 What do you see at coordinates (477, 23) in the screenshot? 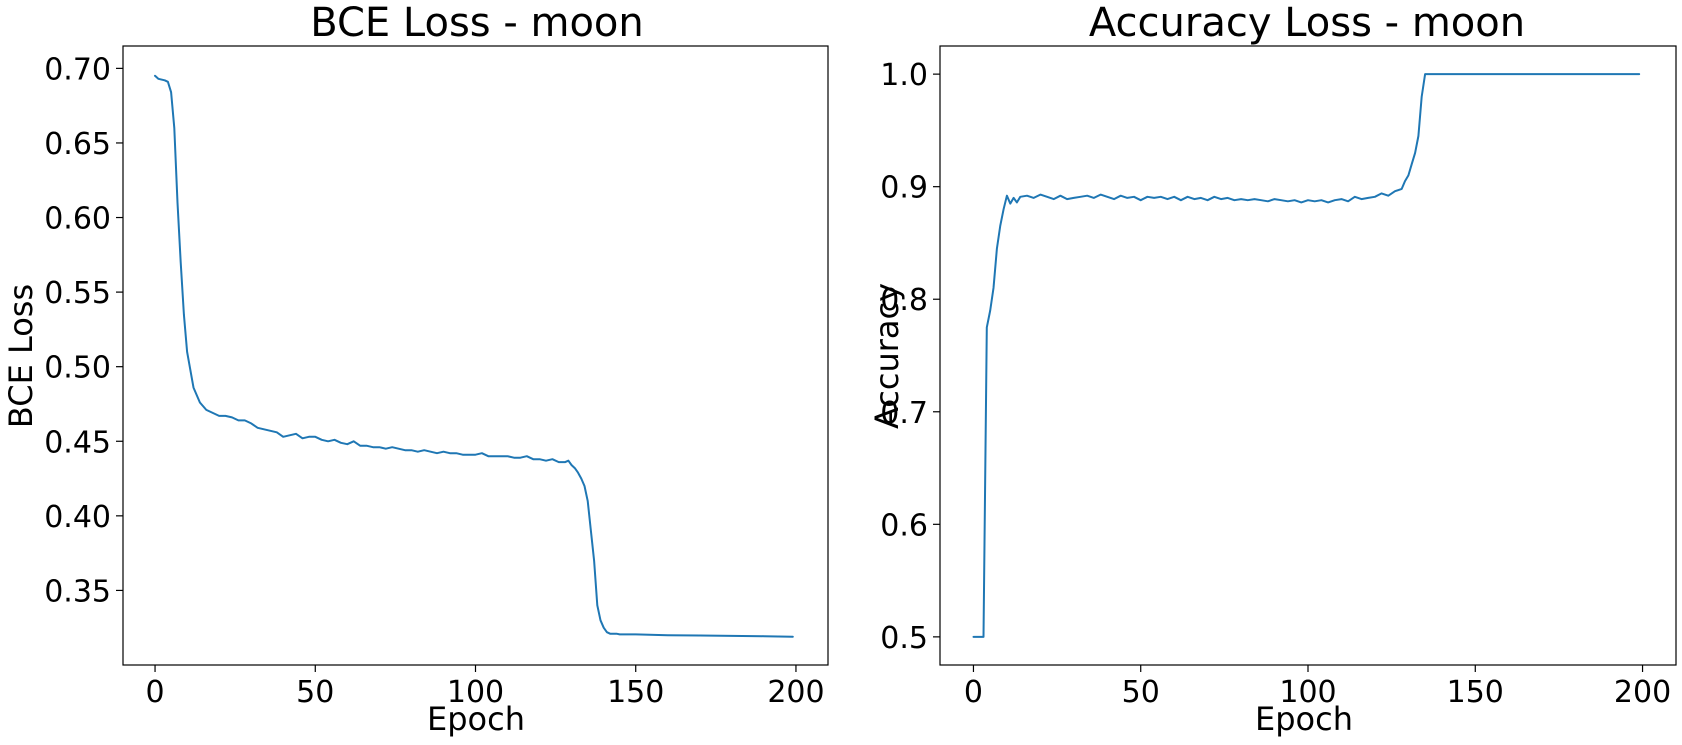
I see `chart-title: BCE Loss - moon` at bounding box center [477, 23].